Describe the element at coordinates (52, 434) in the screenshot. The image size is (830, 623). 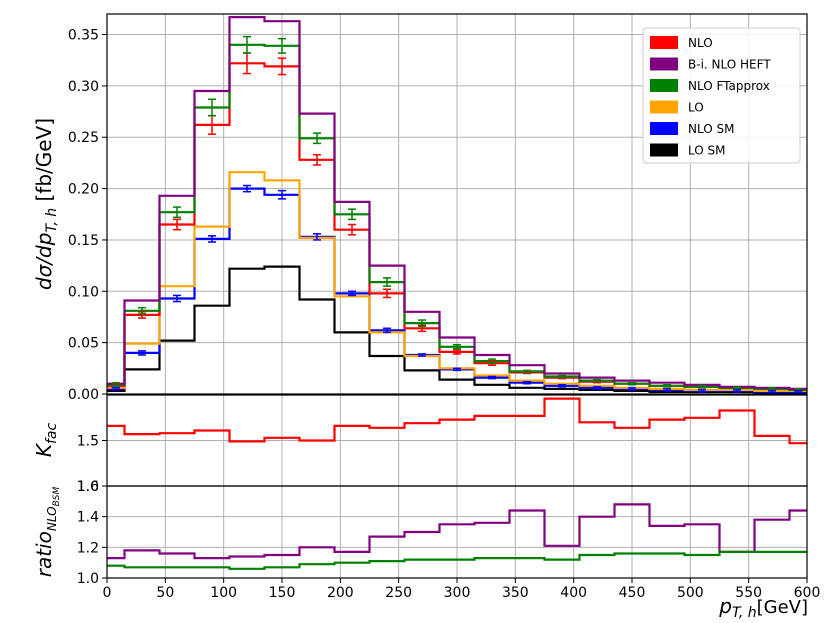
I see `kfactor-y-axis-label-sub: fac` at that location.